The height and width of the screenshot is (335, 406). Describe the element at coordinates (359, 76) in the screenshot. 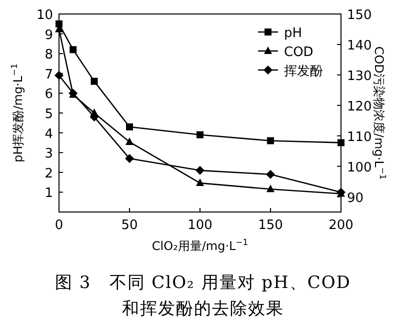

I see `y2-tick-label: 130` at that location.